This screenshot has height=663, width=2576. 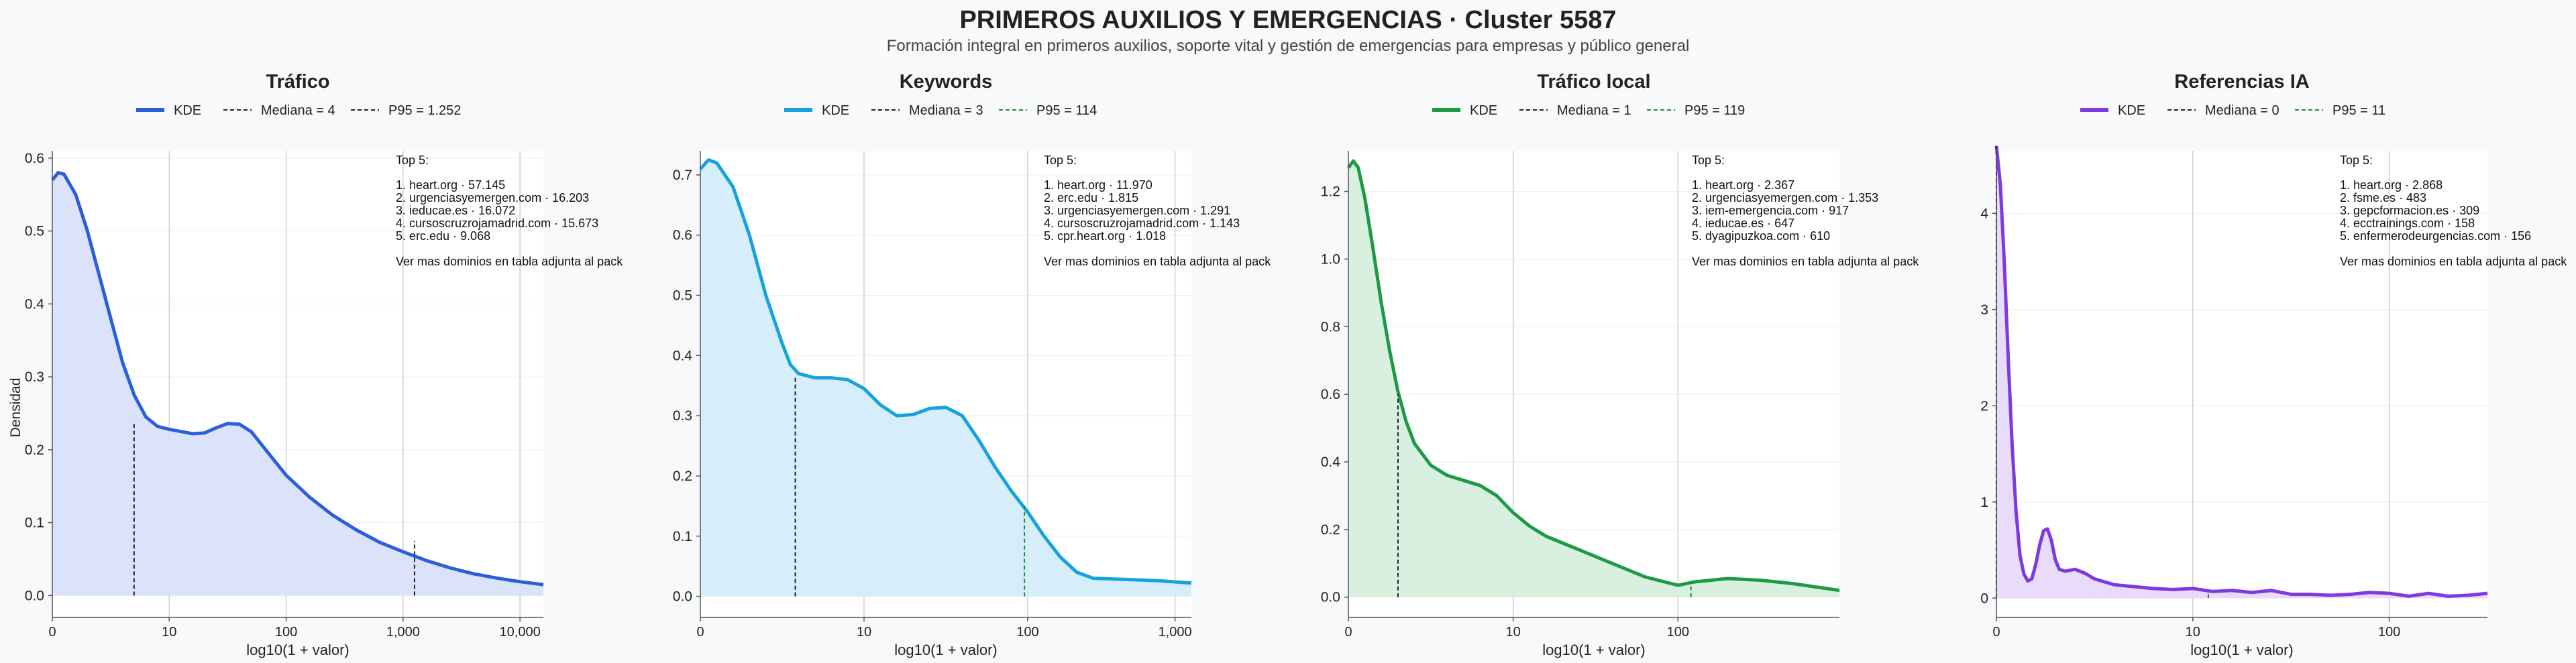 What do you see at coordinates (297, 82) in the screenshot?
I see `panel-title: Tráfico` at bounding box center [297, 82].